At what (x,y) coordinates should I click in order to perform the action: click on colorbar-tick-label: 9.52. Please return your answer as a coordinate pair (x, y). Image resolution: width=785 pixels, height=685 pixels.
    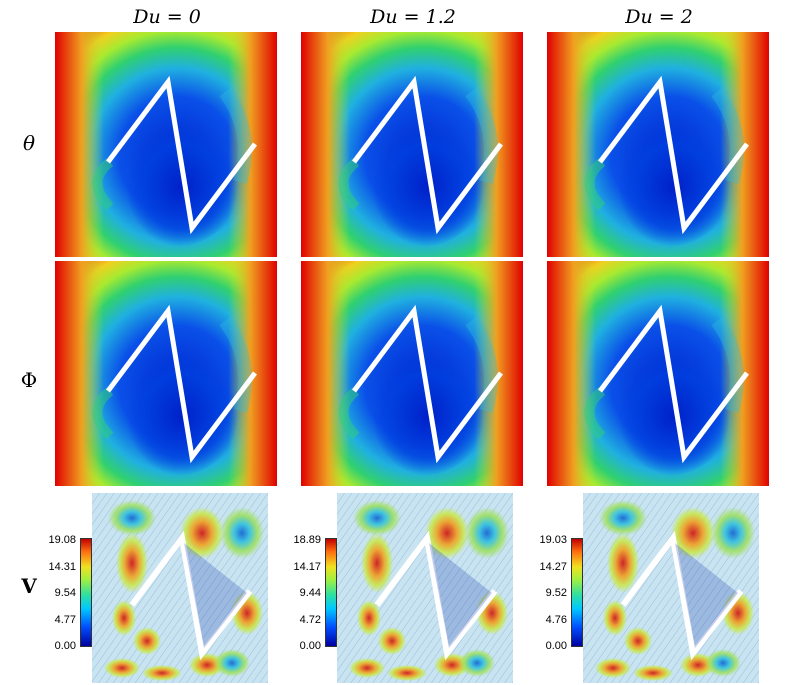
    Looking at the image, I should click on (556, 593).